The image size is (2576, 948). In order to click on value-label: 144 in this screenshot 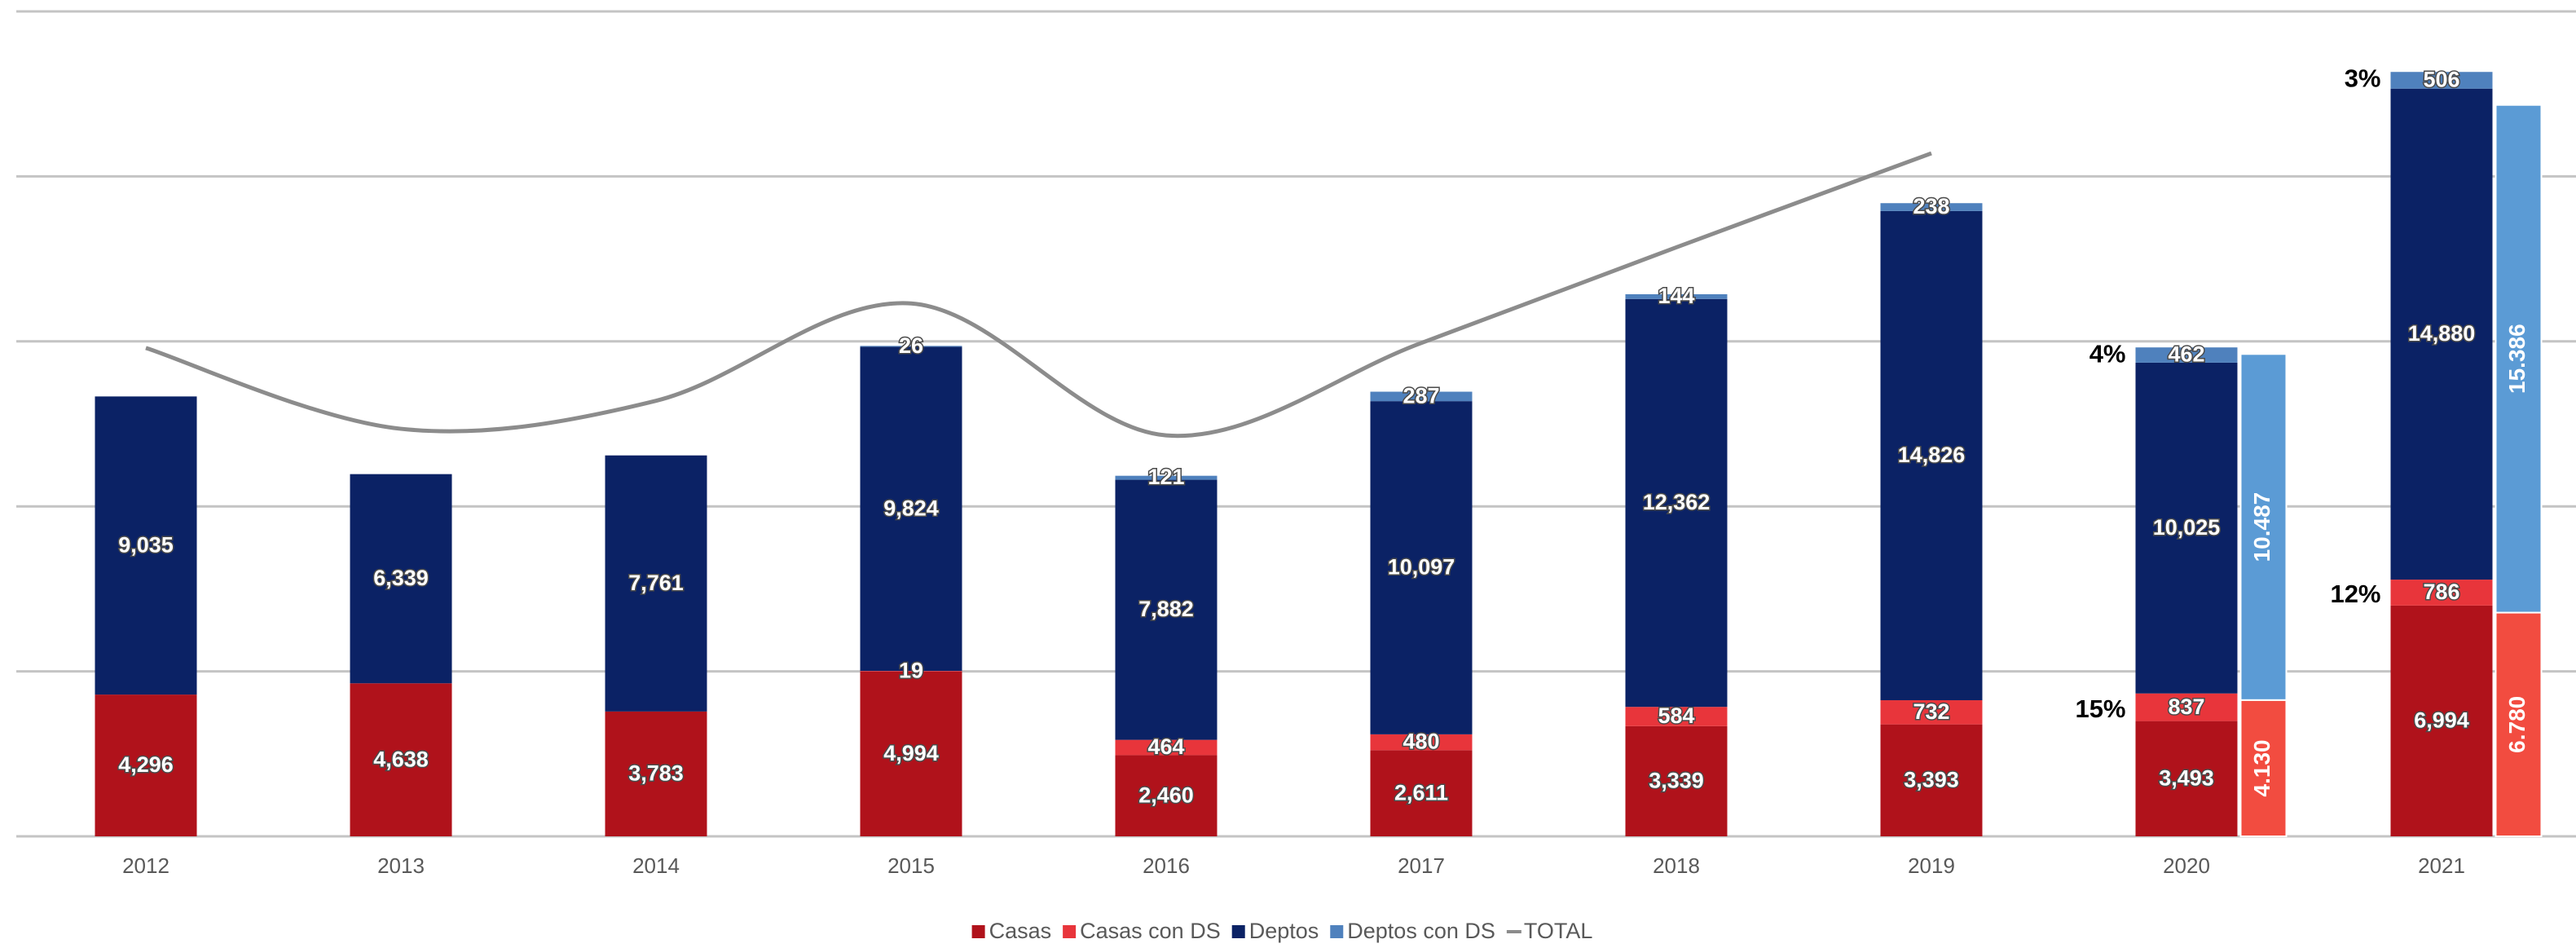, I will do `click(1676, 296)`.